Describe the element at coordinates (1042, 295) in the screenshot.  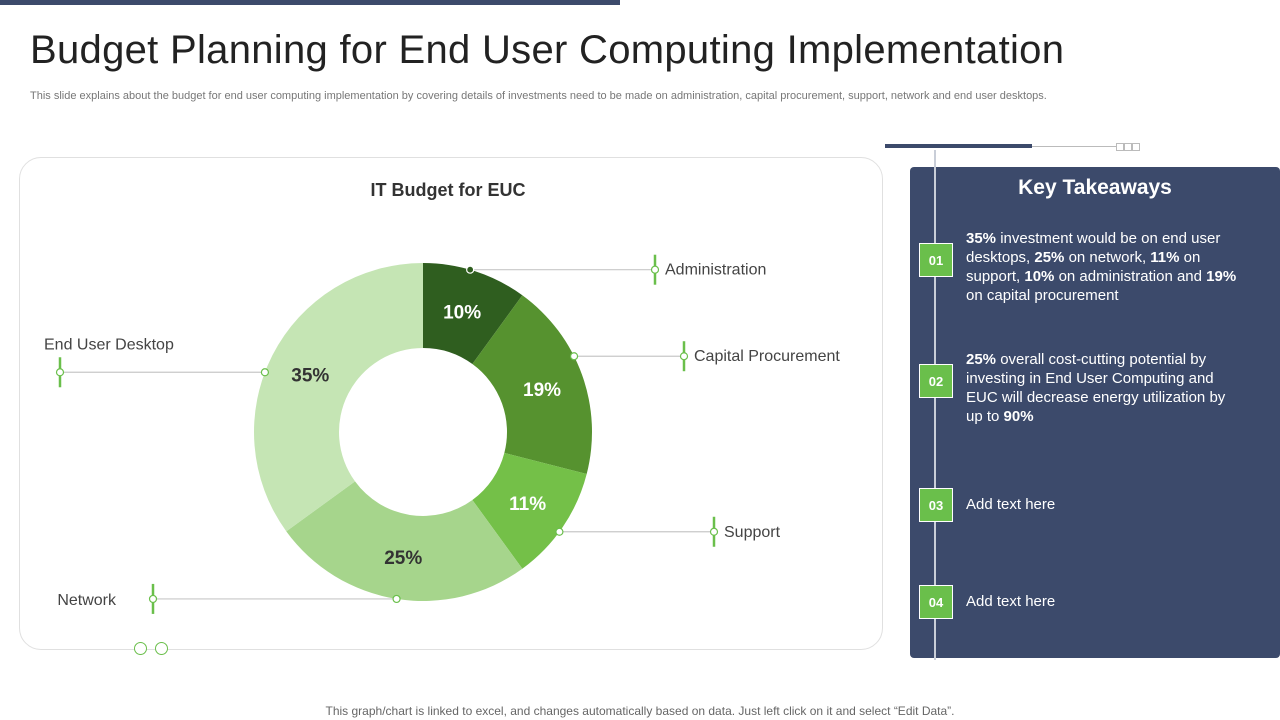
I see `takeaway-text-segment: on capital procurement` at that location.